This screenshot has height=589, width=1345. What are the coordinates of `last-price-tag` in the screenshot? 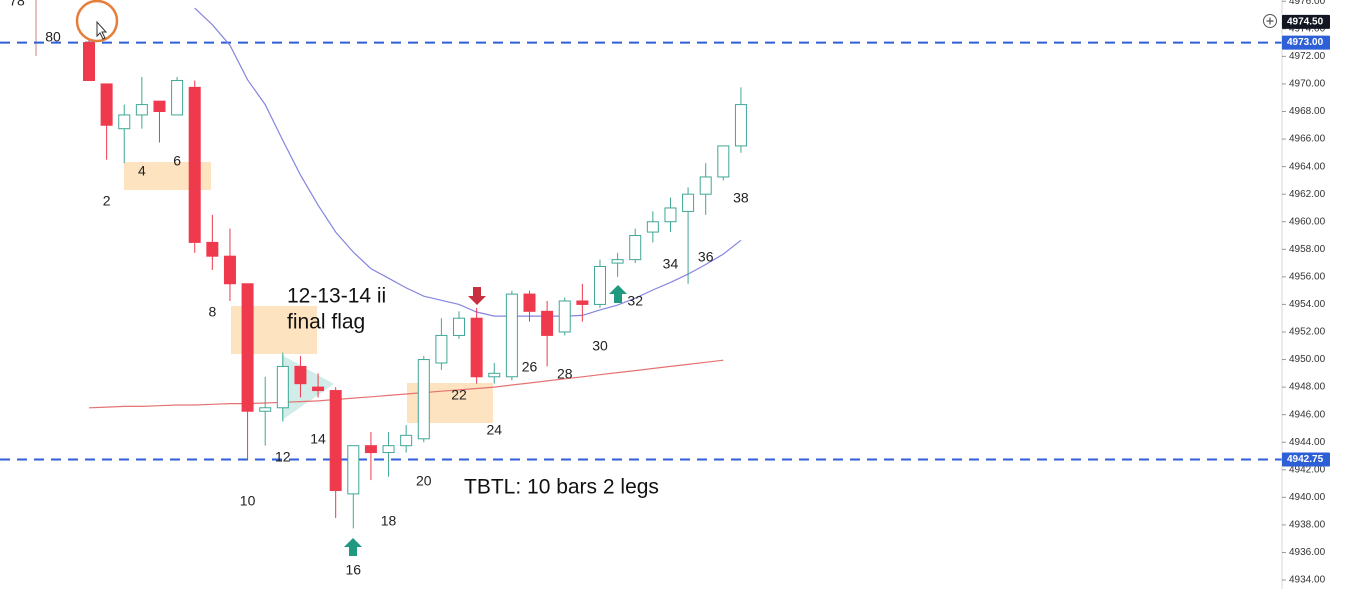 It's located at (1306, 21).